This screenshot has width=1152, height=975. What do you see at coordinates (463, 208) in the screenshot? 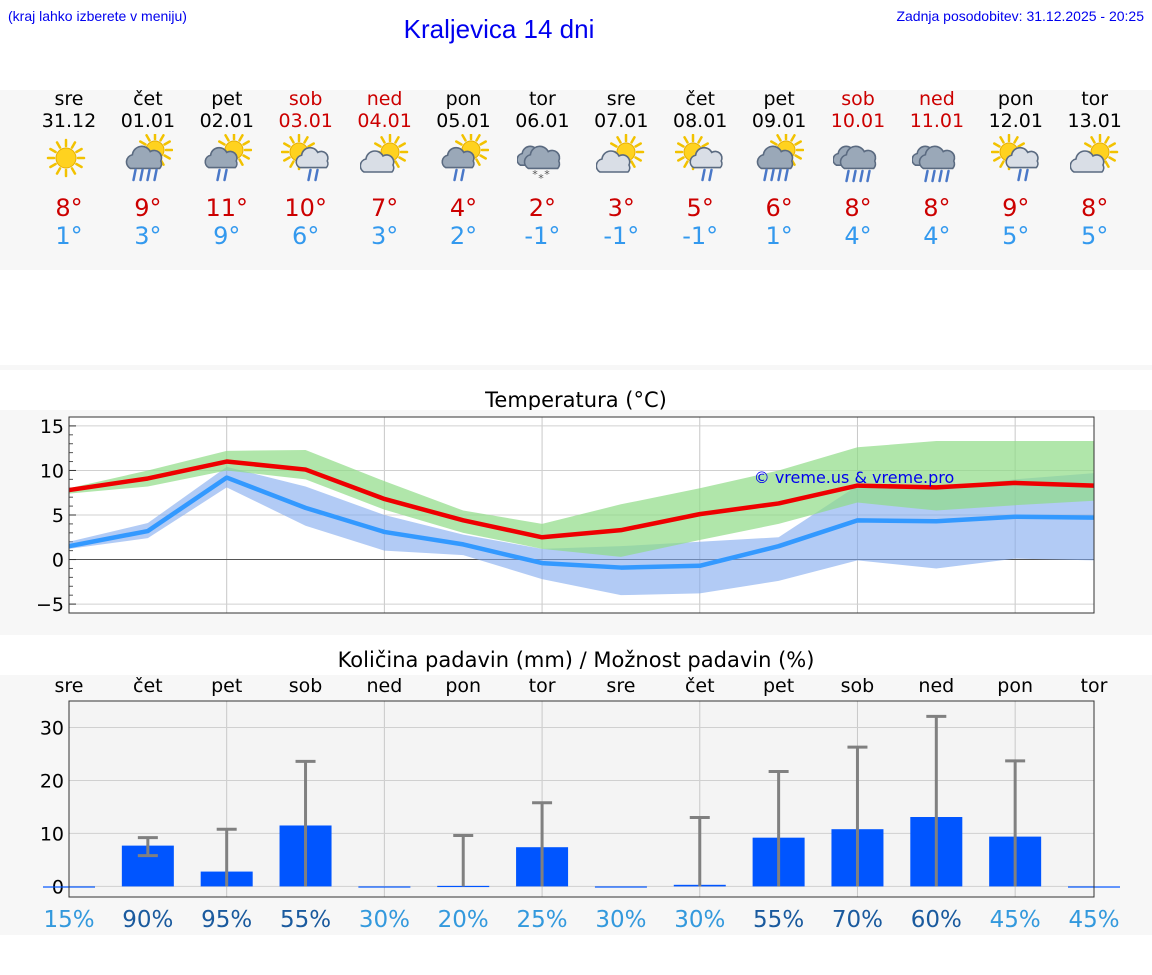
I see `max-temperature: 4°` at bounding box center [463, 208].